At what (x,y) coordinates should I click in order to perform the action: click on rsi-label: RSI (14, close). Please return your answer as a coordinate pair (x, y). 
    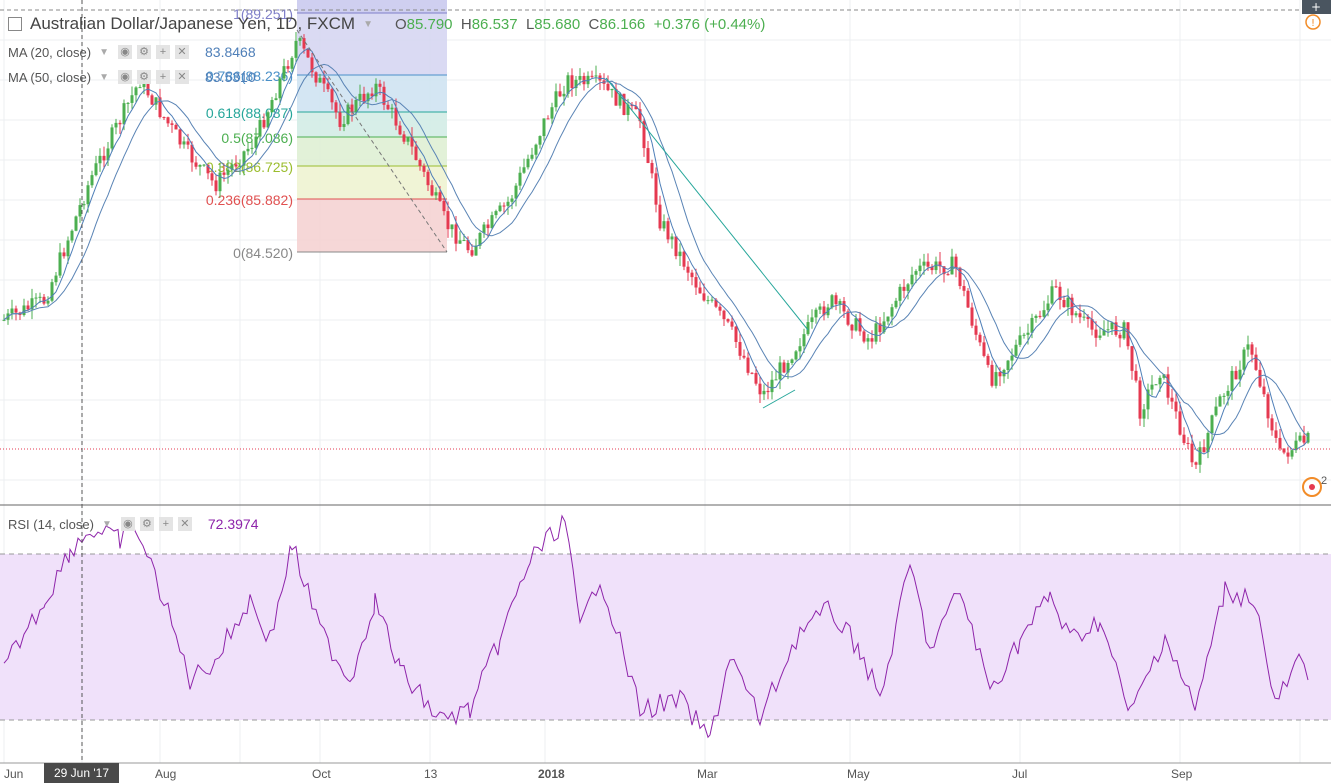
    Looking at the image, I should click on (51, 524).